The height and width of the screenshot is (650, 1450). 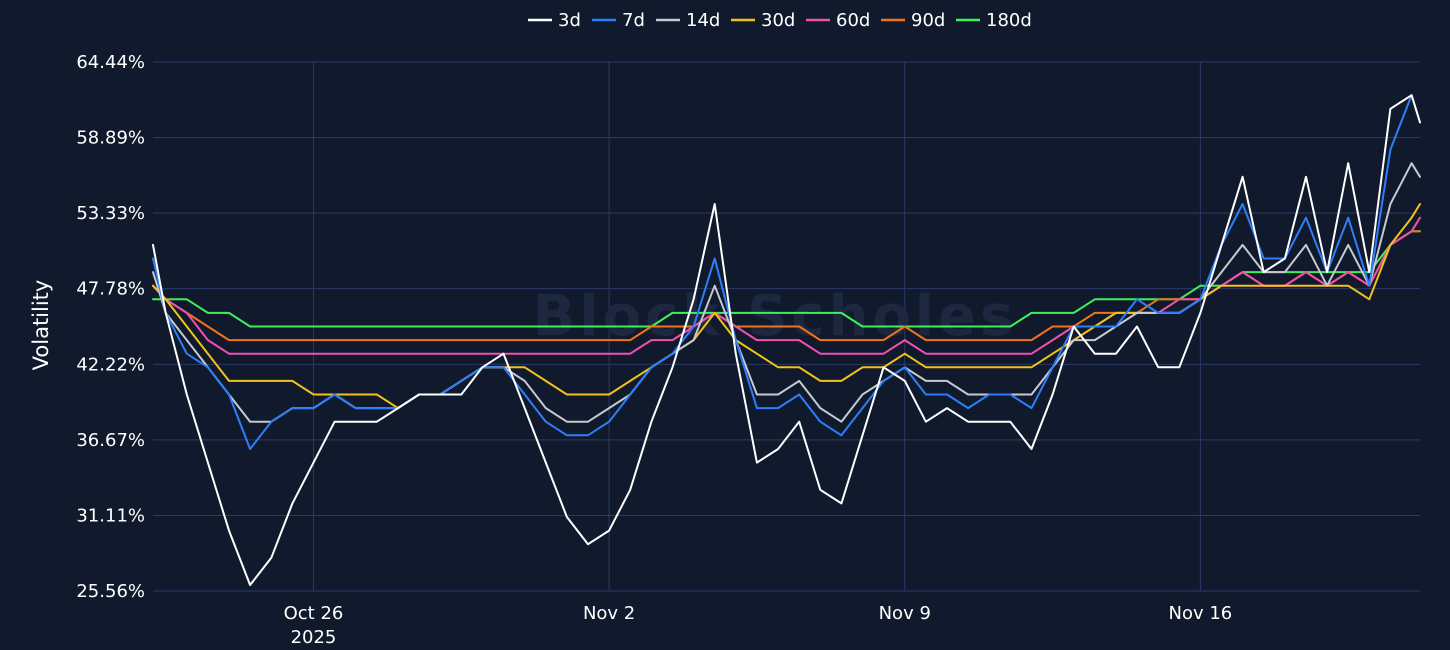 I want to click on legend-label: 14d, so click(x=703, y=20).